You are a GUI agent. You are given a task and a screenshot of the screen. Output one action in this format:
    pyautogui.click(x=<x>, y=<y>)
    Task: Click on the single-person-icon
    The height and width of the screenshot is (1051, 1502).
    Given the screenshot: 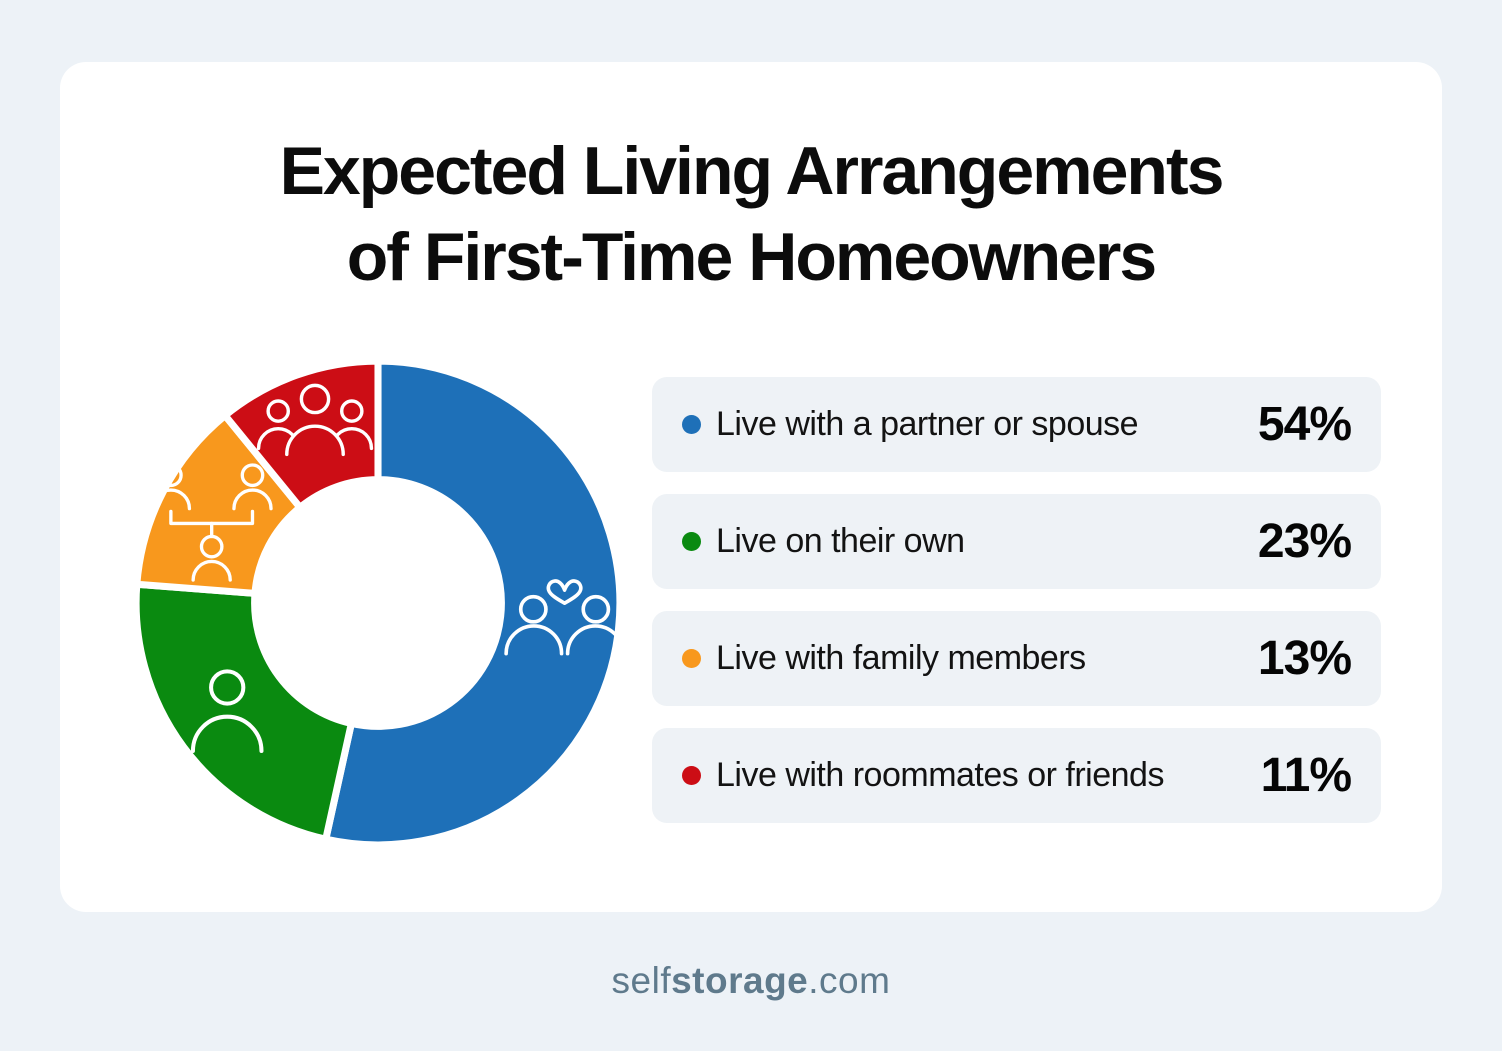 What is the action you would take?
    pyautogui.click(x=227, y=711)
    